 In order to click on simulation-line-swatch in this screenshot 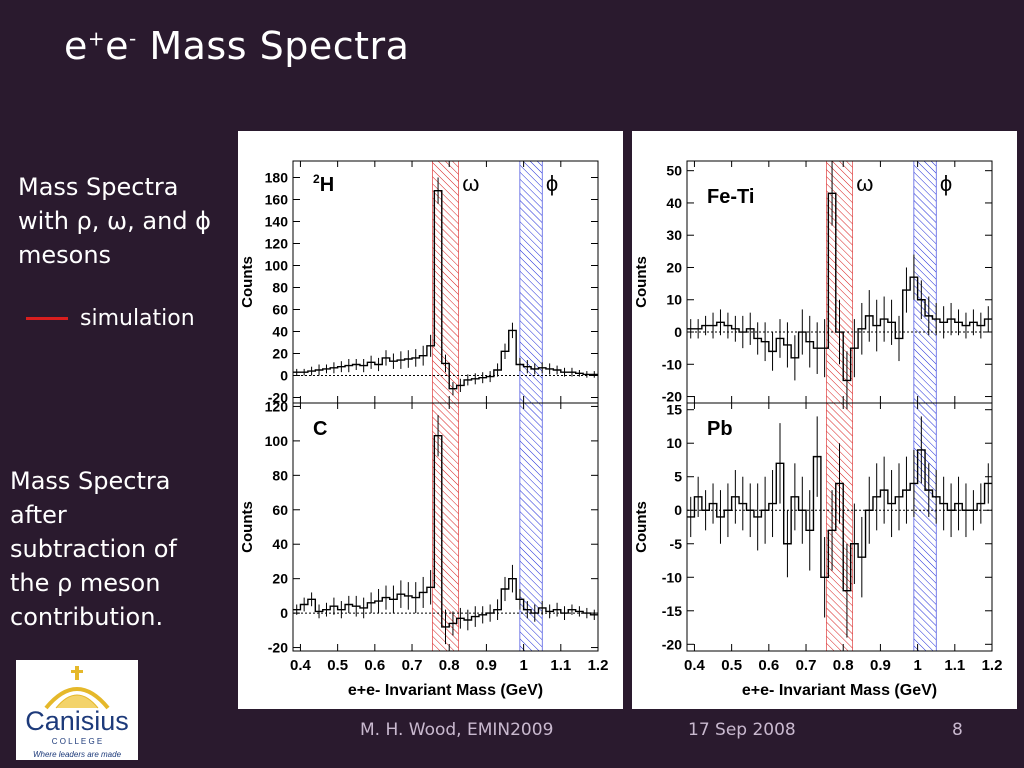, I will do `click(47, 318)`.